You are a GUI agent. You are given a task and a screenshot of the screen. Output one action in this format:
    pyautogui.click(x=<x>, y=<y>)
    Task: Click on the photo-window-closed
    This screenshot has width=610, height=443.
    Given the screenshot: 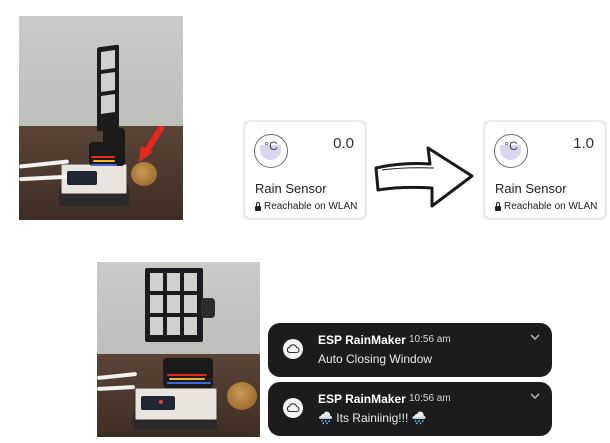 What is the action you would take?
    pyautogui.click(x=178, y=349)
    